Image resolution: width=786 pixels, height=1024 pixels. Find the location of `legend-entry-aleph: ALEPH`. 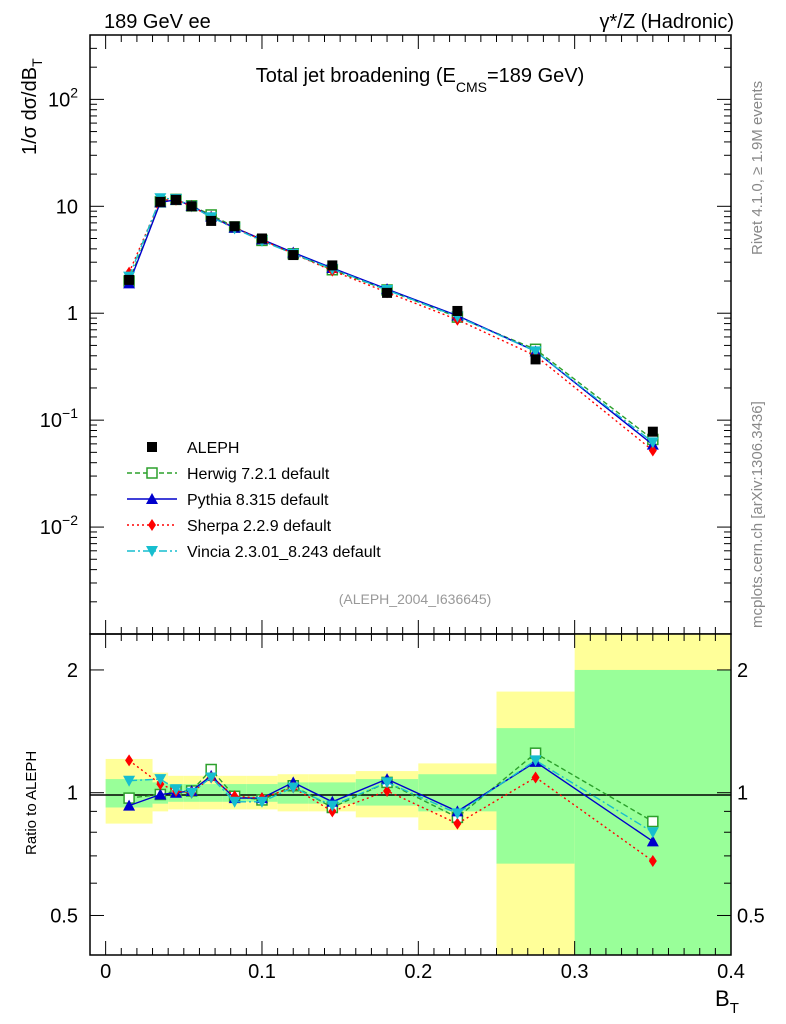

legend-entry-aleph: ALEPH is located at coordinates (193, 448).